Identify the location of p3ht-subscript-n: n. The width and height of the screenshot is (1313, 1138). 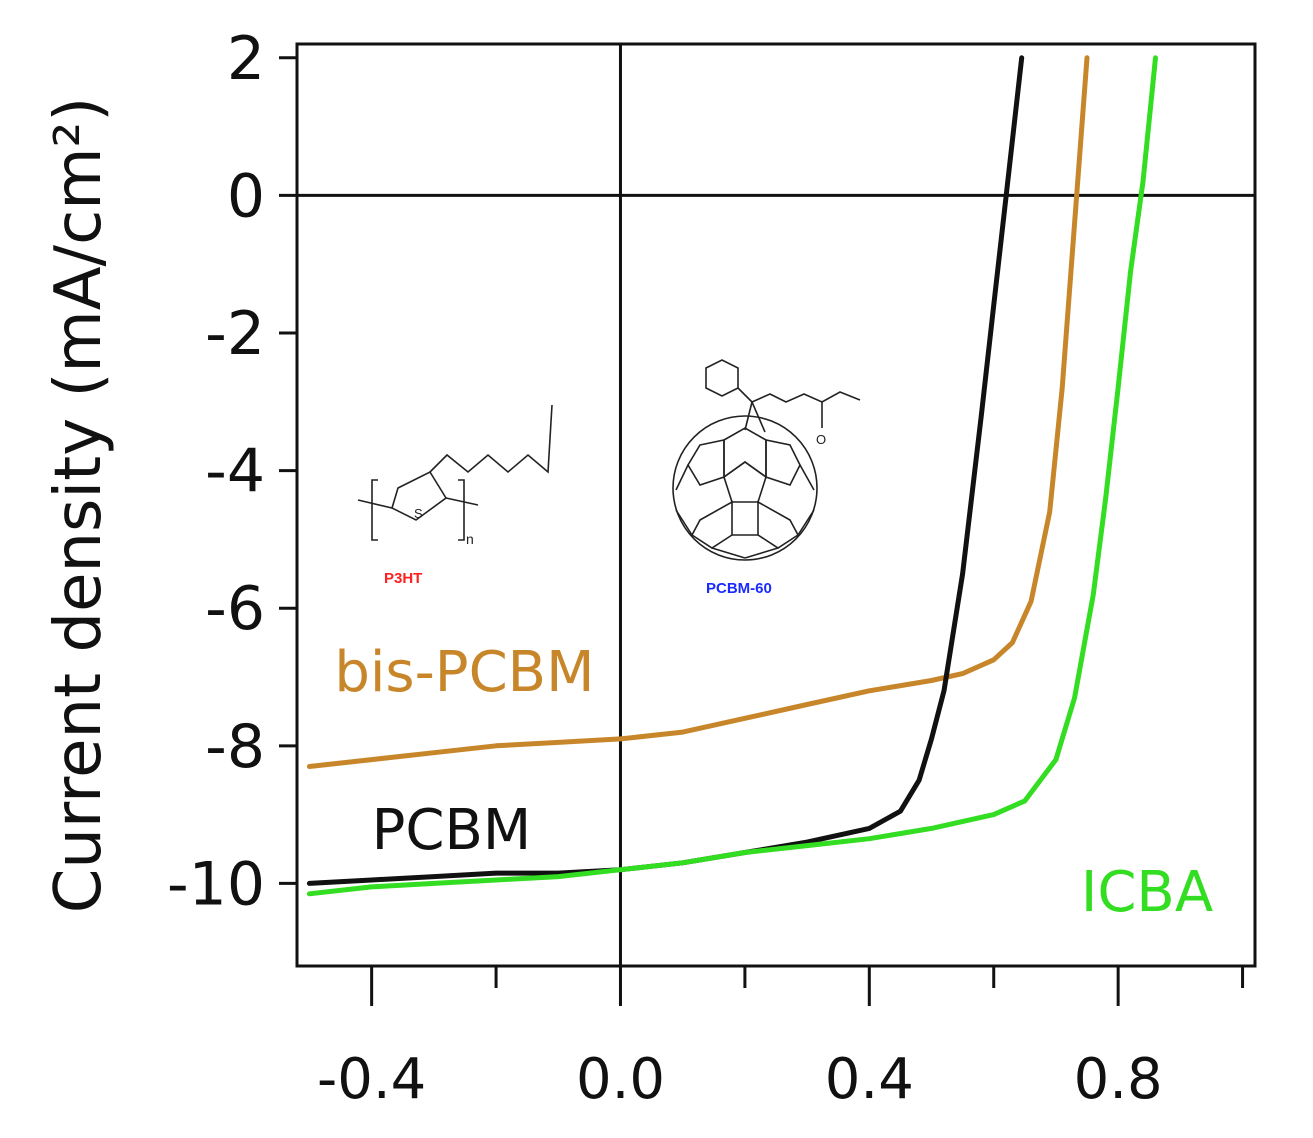
(470, 539).